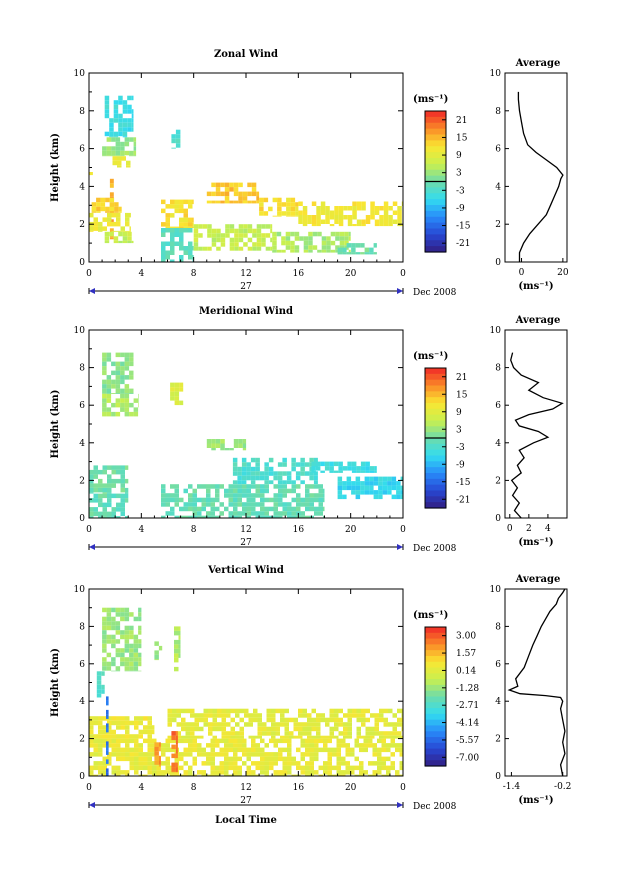  Describe the element at coordinates (536, 682) in the screenshot. I see `profile-frame` at that location.